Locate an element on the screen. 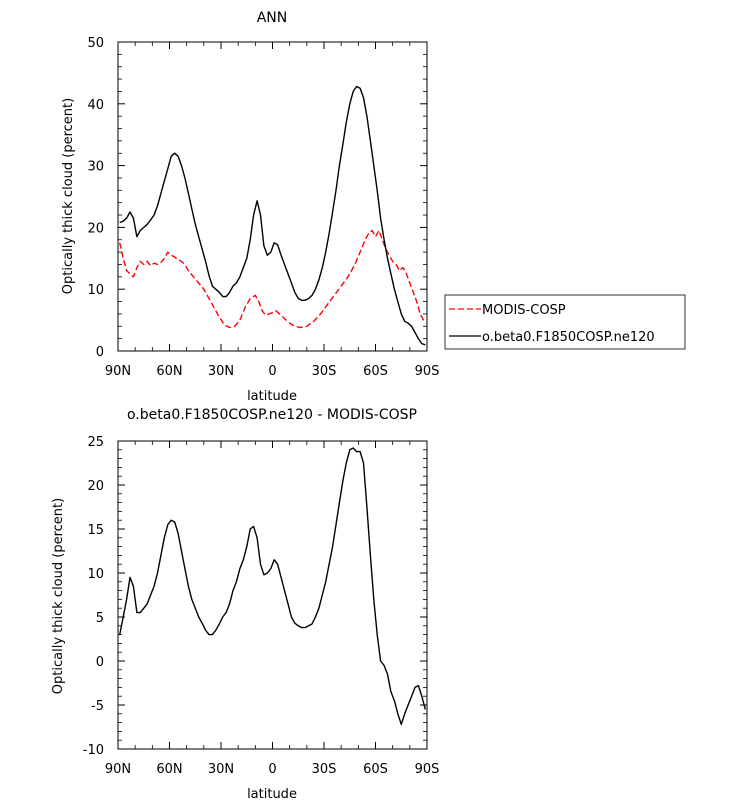  top-x-tick-label: 90N is located at coordinates (118, 371).